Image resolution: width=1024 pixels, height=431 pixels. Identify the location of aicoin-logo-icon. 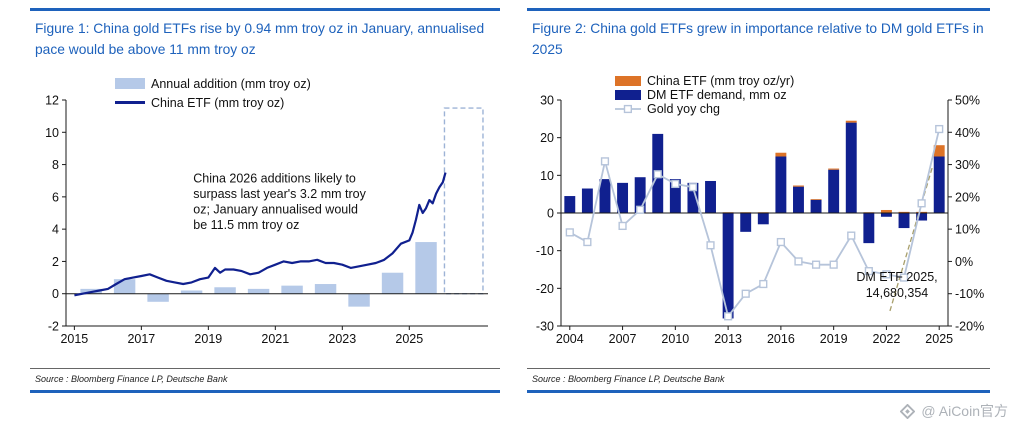
(908, 411).